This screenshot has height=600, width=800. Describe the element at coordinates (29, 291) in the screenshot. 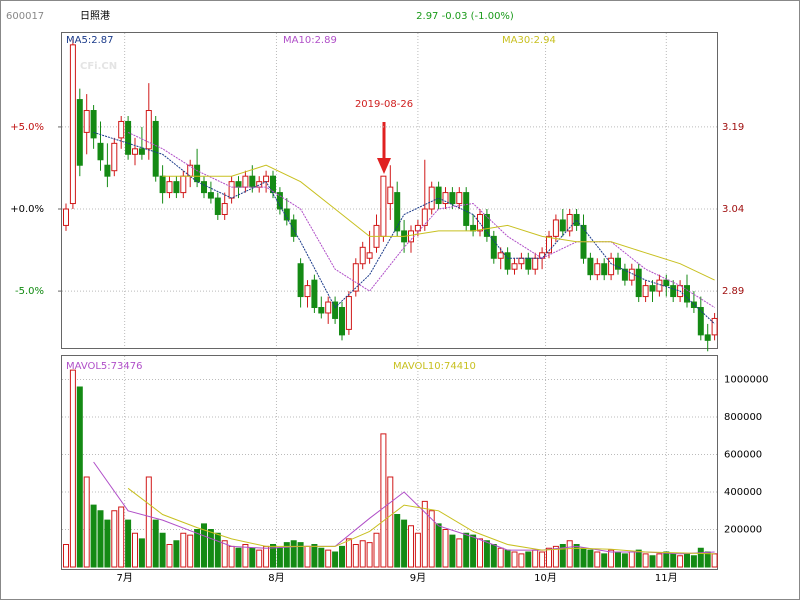

I see `y-tick-label-left: -5.0%` at that location.